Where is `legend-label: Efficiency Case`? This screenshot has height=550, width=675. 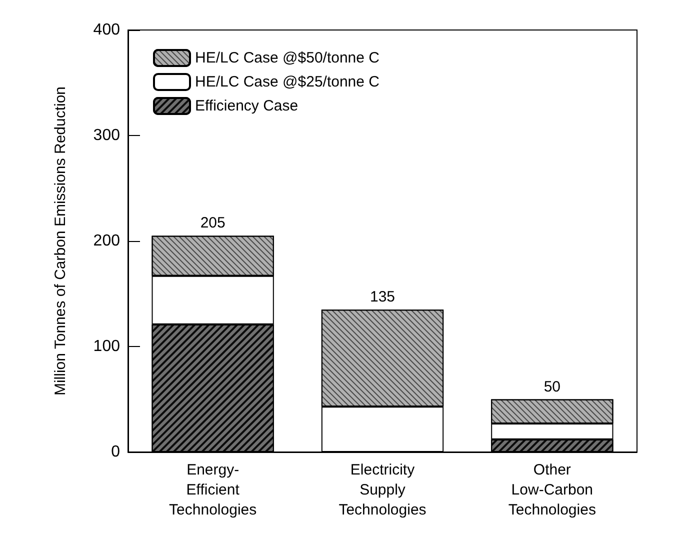
legend-label: Efficiency Case is located at coordinates (246, 106).